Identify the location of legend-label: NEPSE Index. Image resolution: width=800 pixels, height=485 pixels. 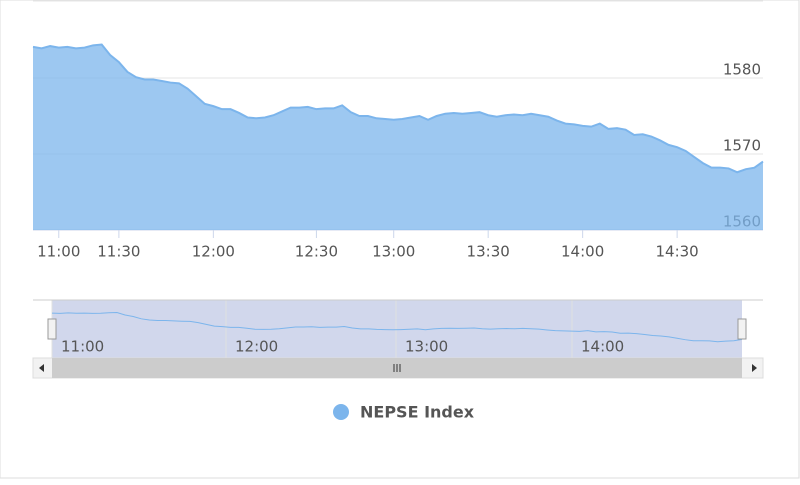
(417, 412).